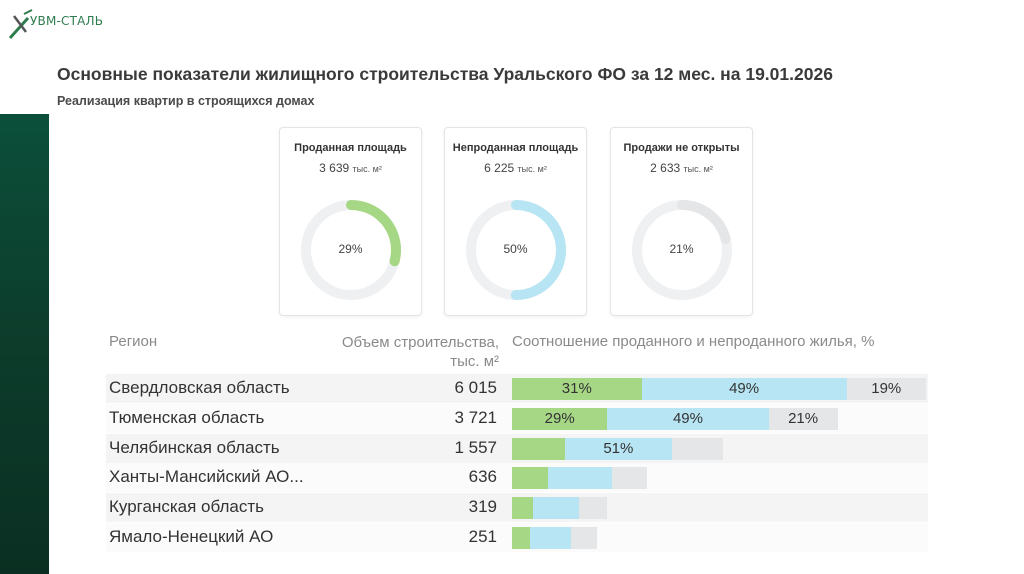  I want to click on col-header-volume-line2: тыс. м², so click(474, 361).